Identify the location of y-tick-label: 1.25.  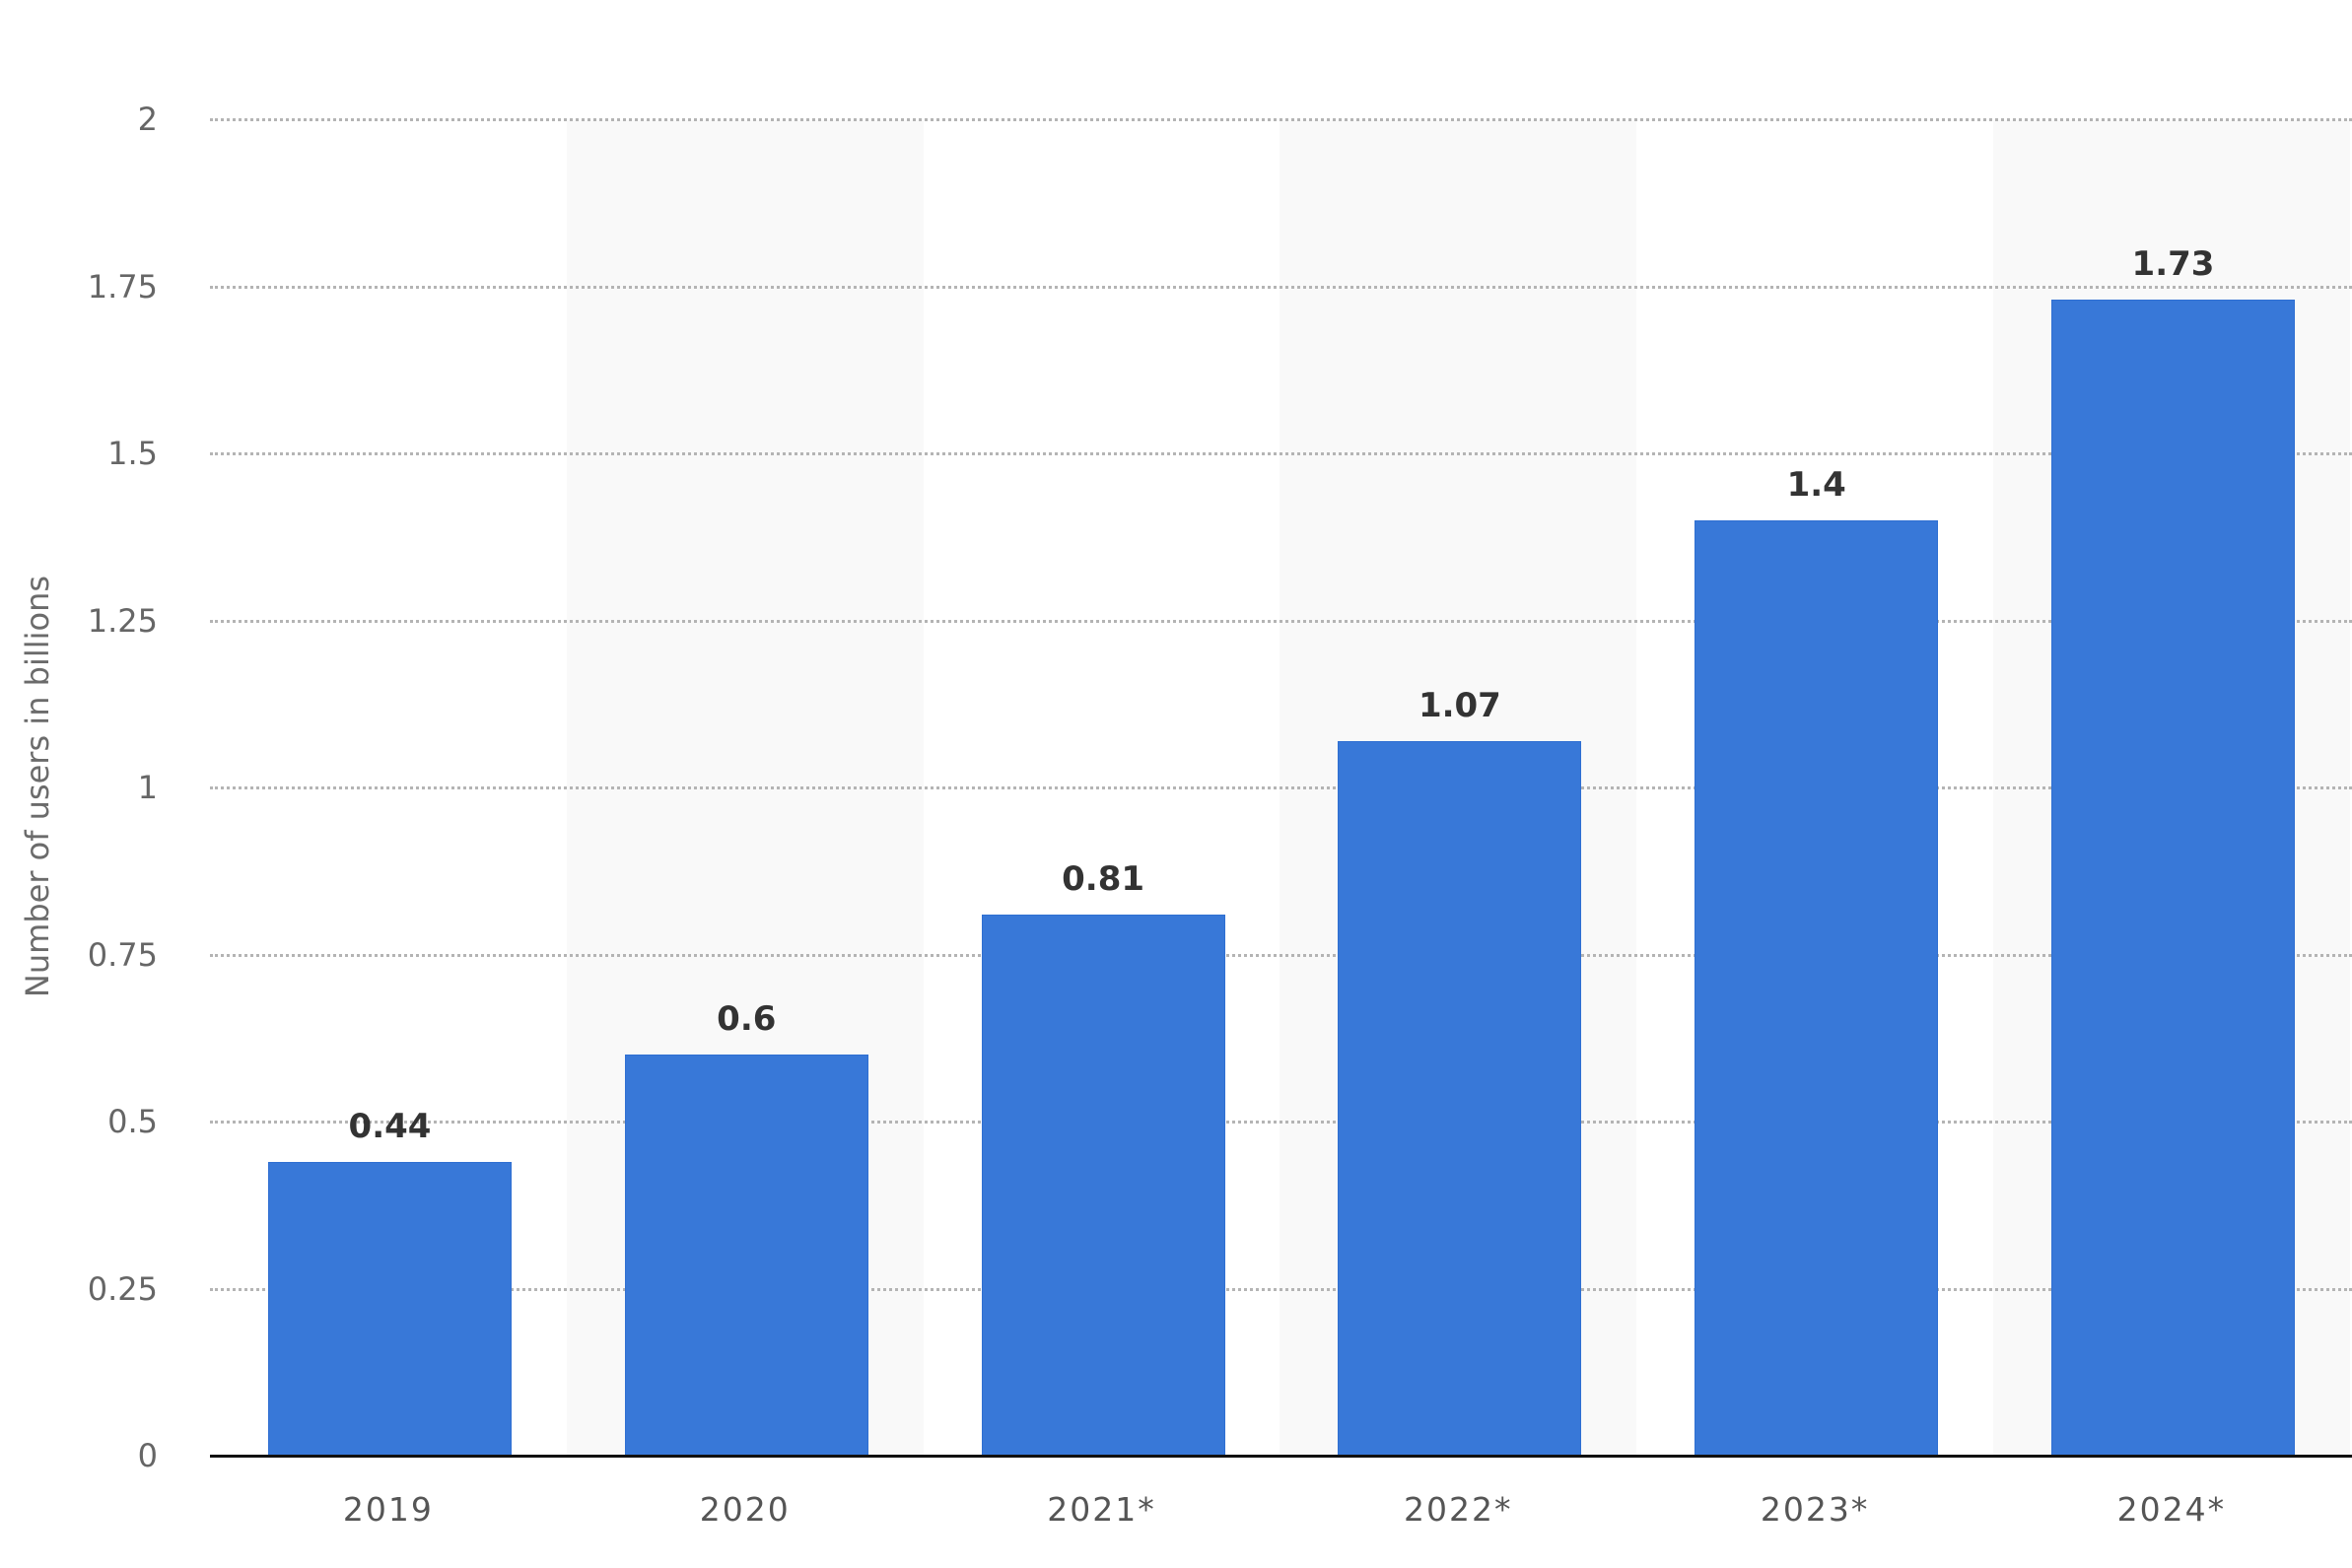
(122, 620).